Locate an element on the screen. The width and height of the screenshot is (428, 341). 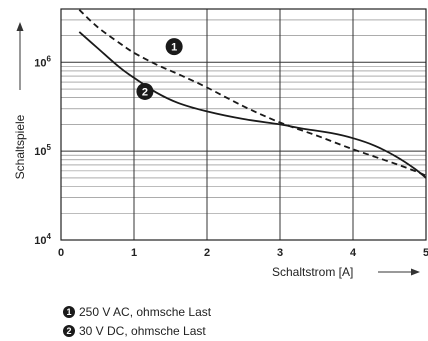
y-tick-labels: 10⁴ 10⁵ 10⁶ is located at coordinates (42, 150).